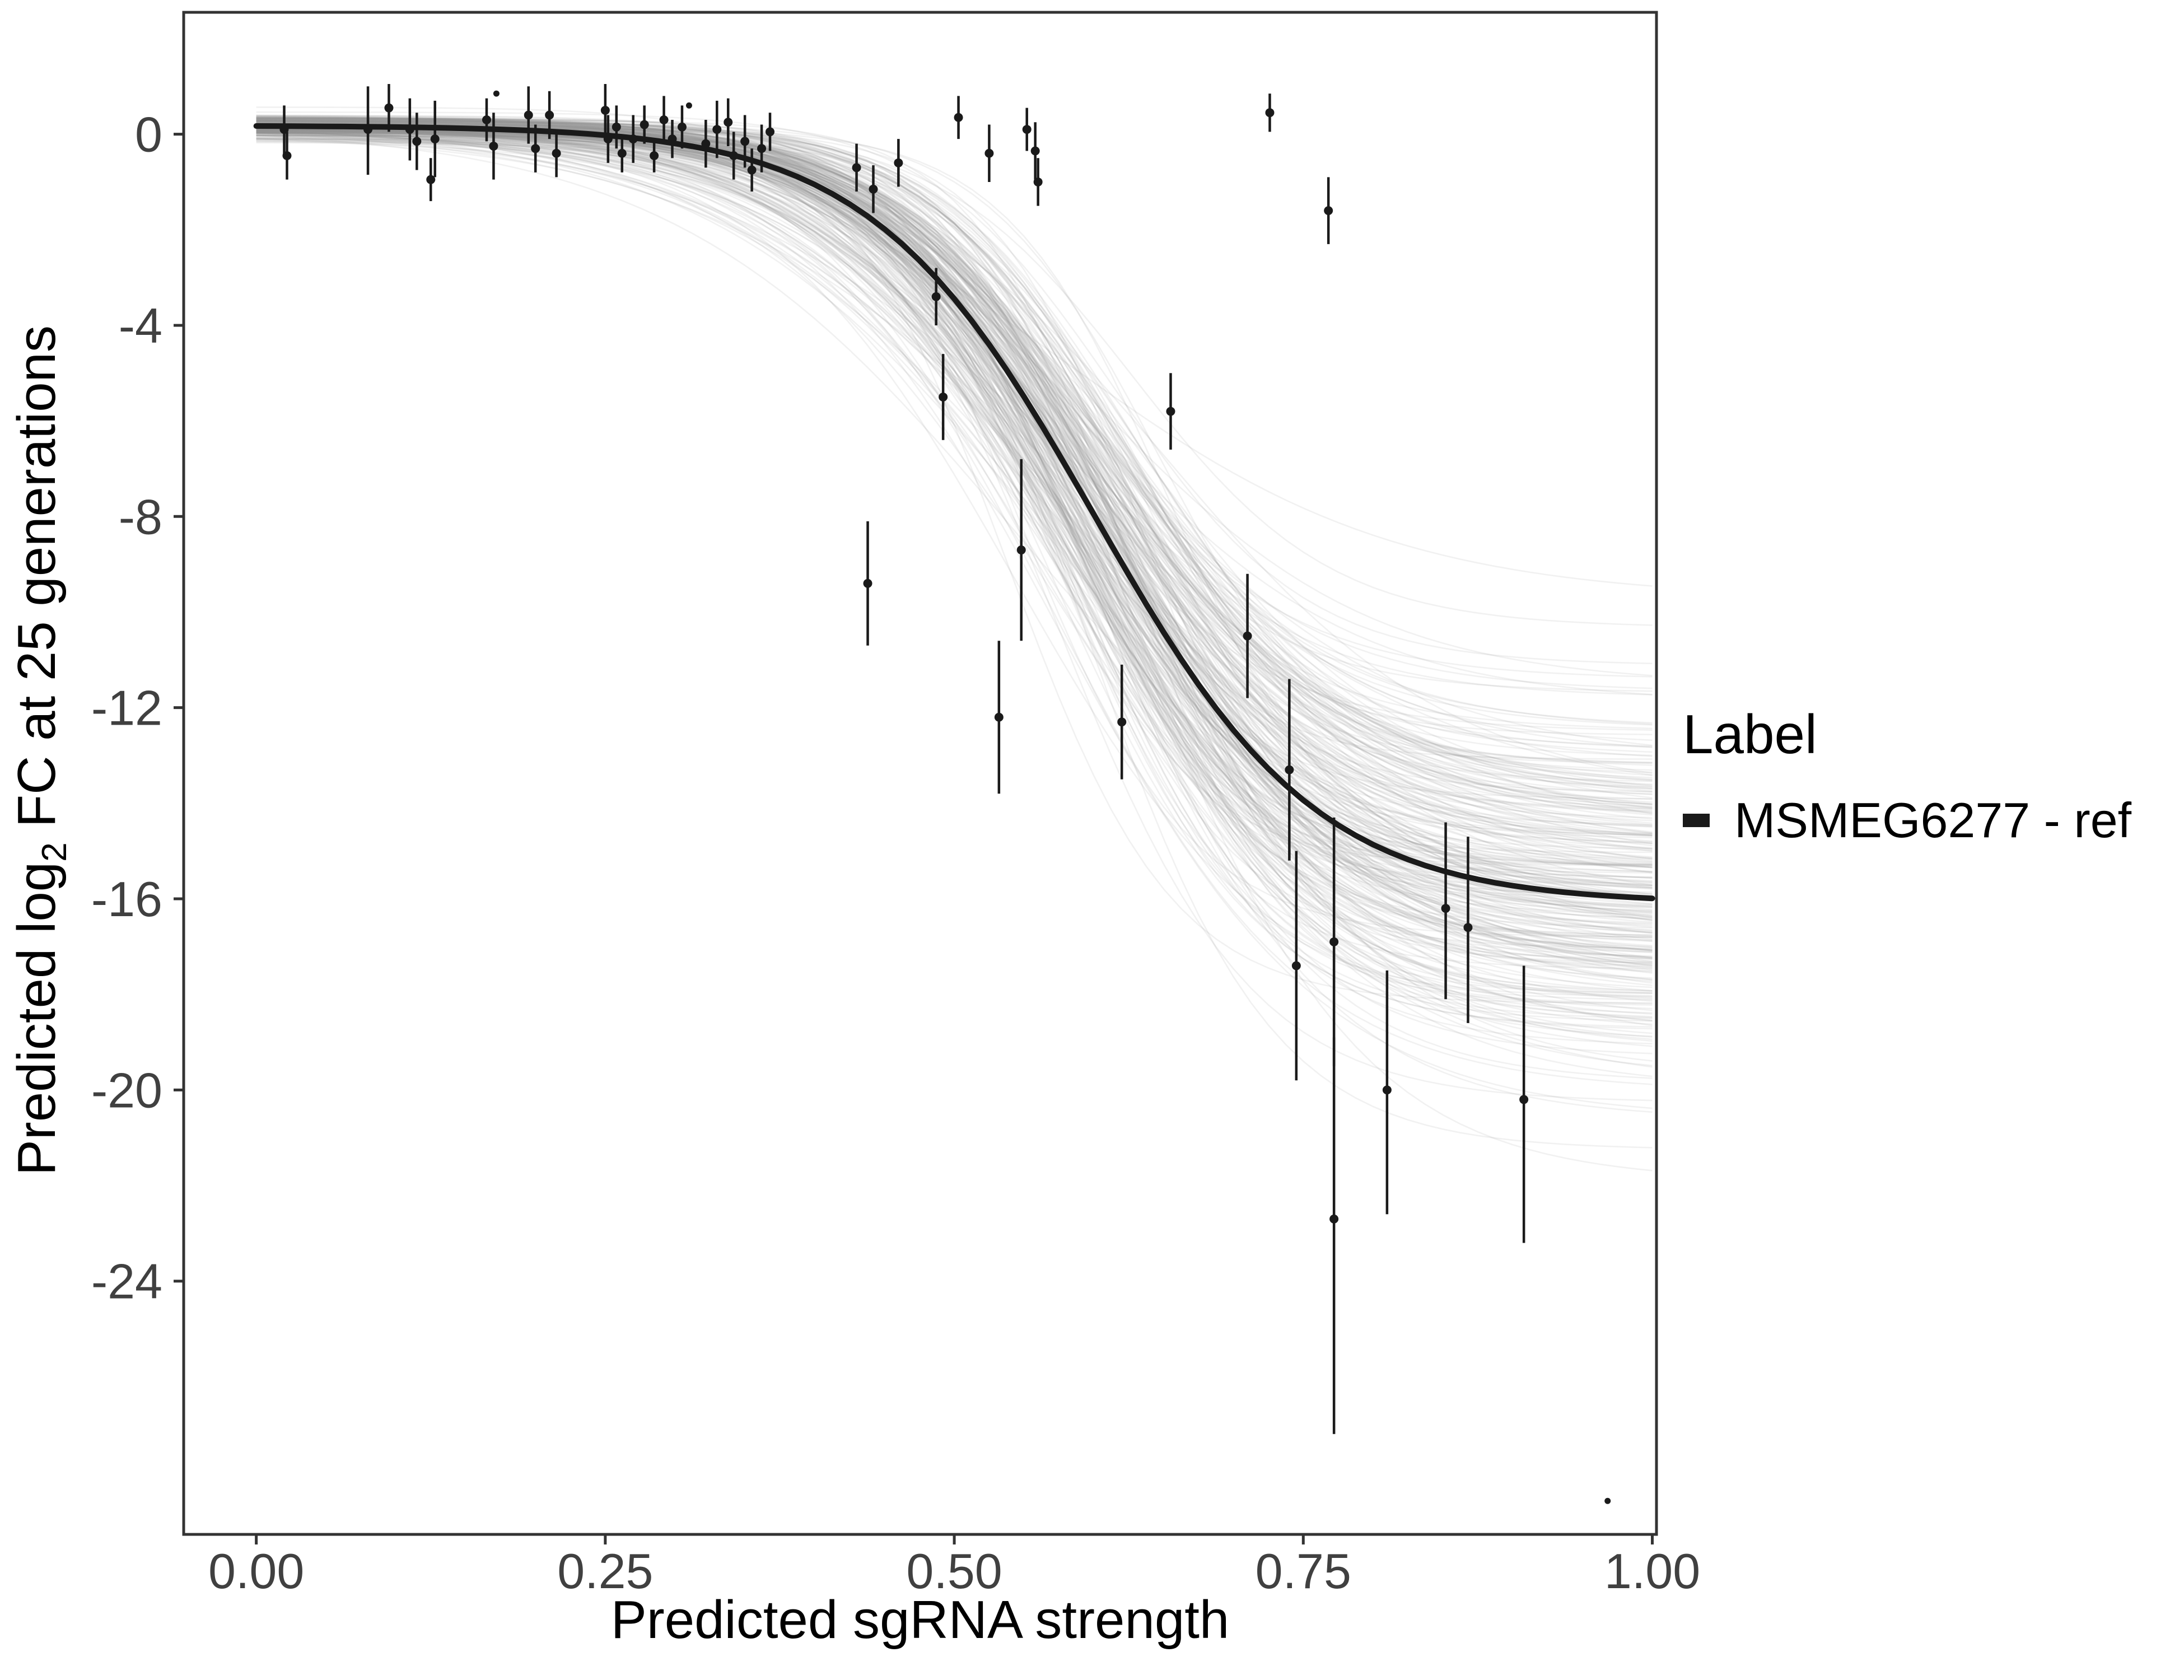 This screenshot has width=2184, height=1680. What do you see at coordinates (141, 517) in the screenshot?
I see `y-tick-label: -8` at bounding box center [141, 517].